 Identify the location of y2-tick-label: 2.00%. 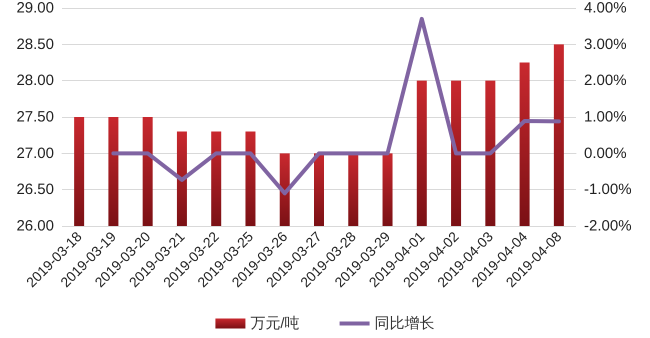
(605, 81).